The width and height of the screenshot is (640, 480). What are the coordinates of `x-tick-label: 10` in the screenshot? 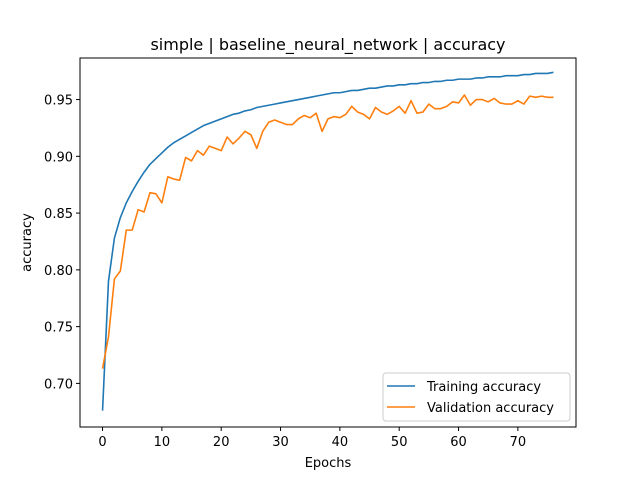 It's located at (162, 442).